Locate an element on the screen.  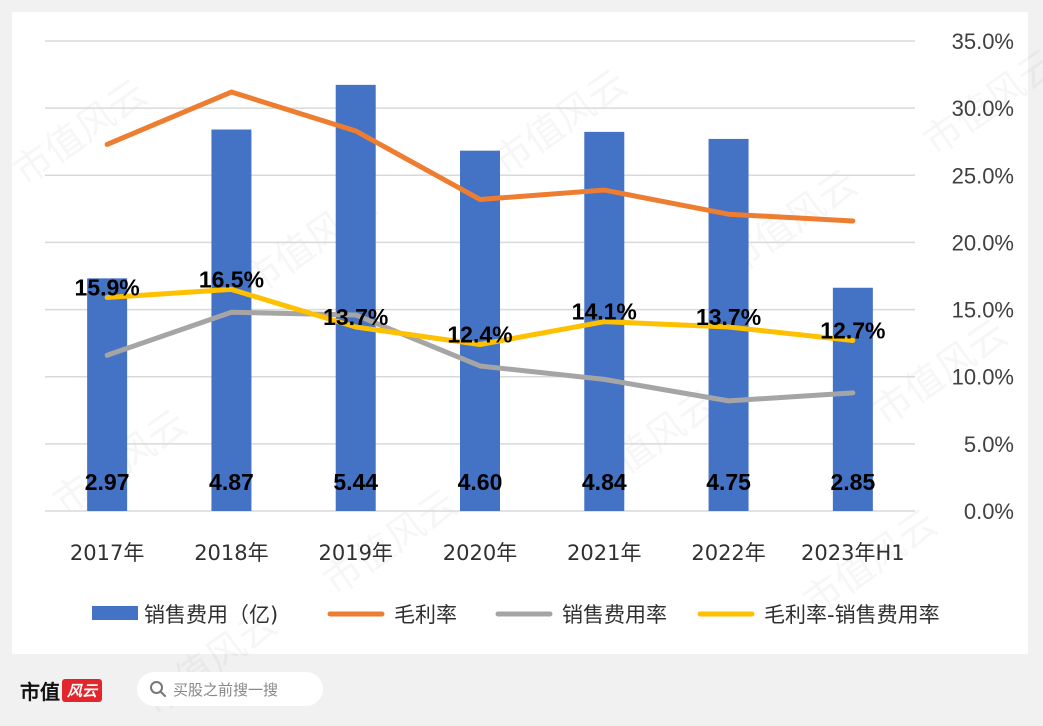
legend-label: 毛利率-销售费用率 is located at coordinates (852, 615).